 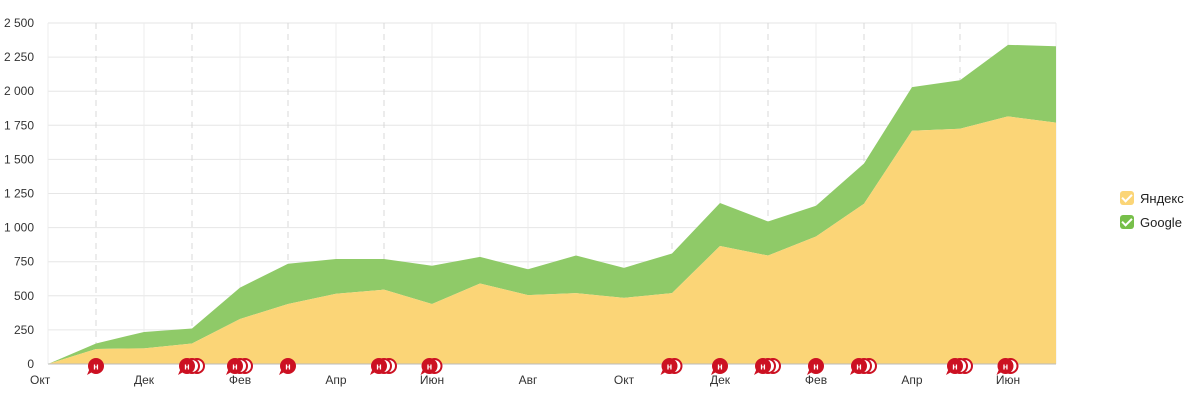 What do you see at coordinates (1162, 198) in the screenshot?
I see `legend-label-yandex: Яндекс` at bounding box center [1162, 198].